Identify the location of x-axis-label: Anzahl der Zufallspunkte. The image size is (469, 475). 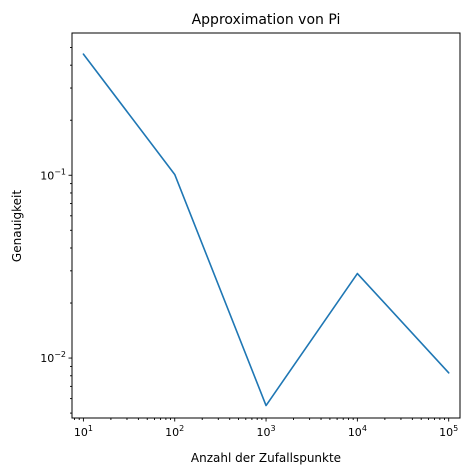
(266, 458).